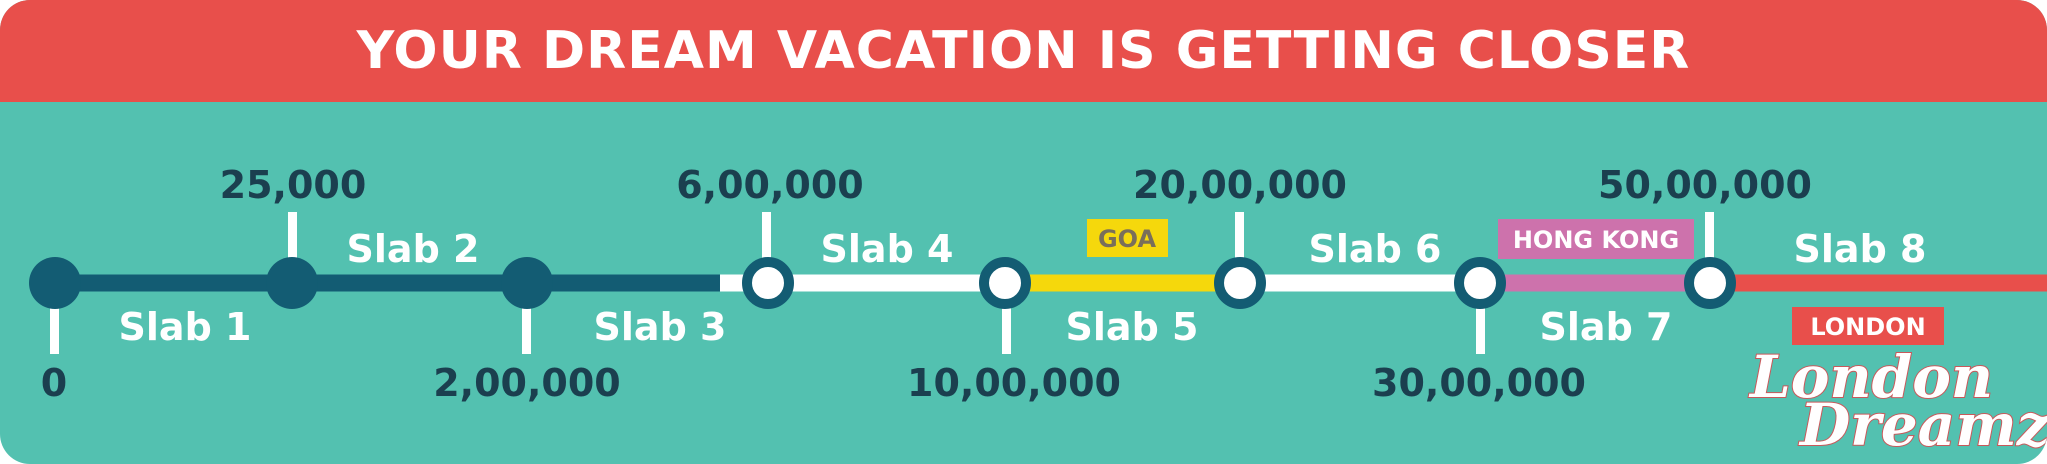  What do you see at coordinates (1240, 185) in the screenshot?
I see `milestone-label-2000000: 20,00,000` at bounding box center [1240, 185].